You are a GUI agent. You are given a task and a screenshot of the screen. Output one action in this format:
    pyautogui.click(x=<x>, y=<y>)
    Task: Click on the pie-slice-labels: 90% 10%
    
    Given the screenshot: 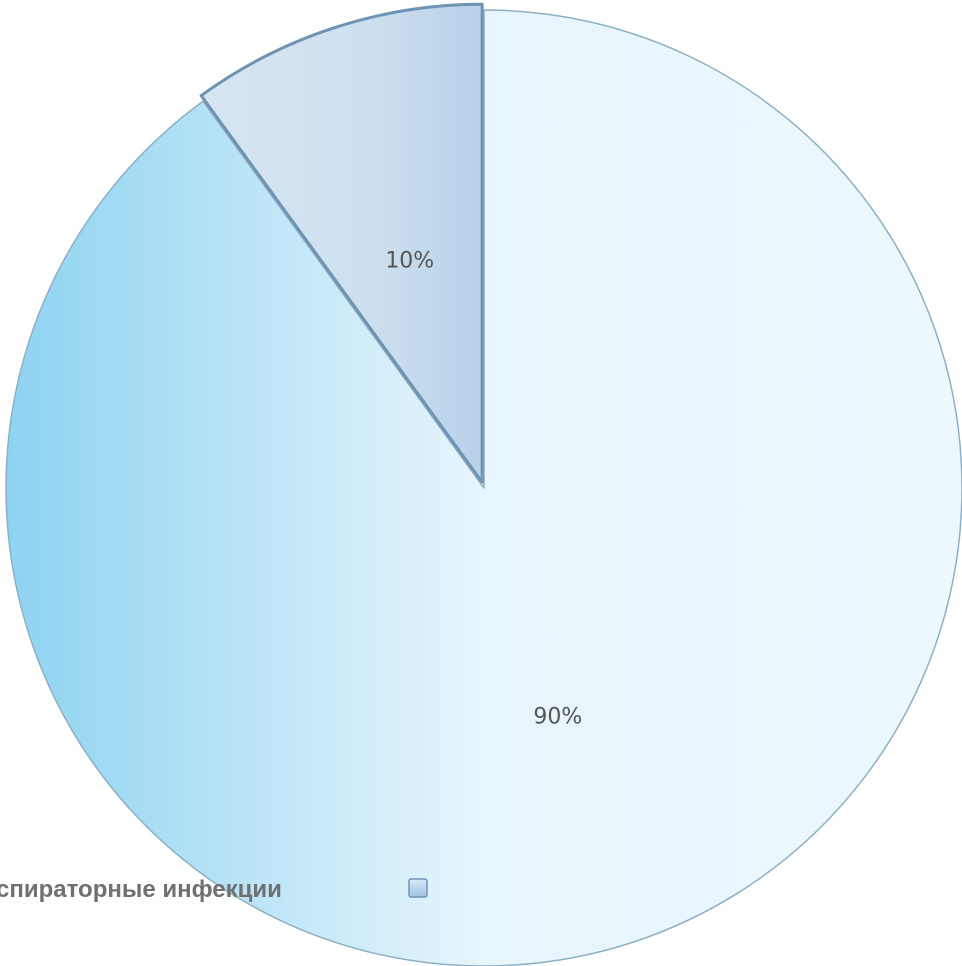 What is the action you would take?
    pyautogui.click(x=483, y=489)
    